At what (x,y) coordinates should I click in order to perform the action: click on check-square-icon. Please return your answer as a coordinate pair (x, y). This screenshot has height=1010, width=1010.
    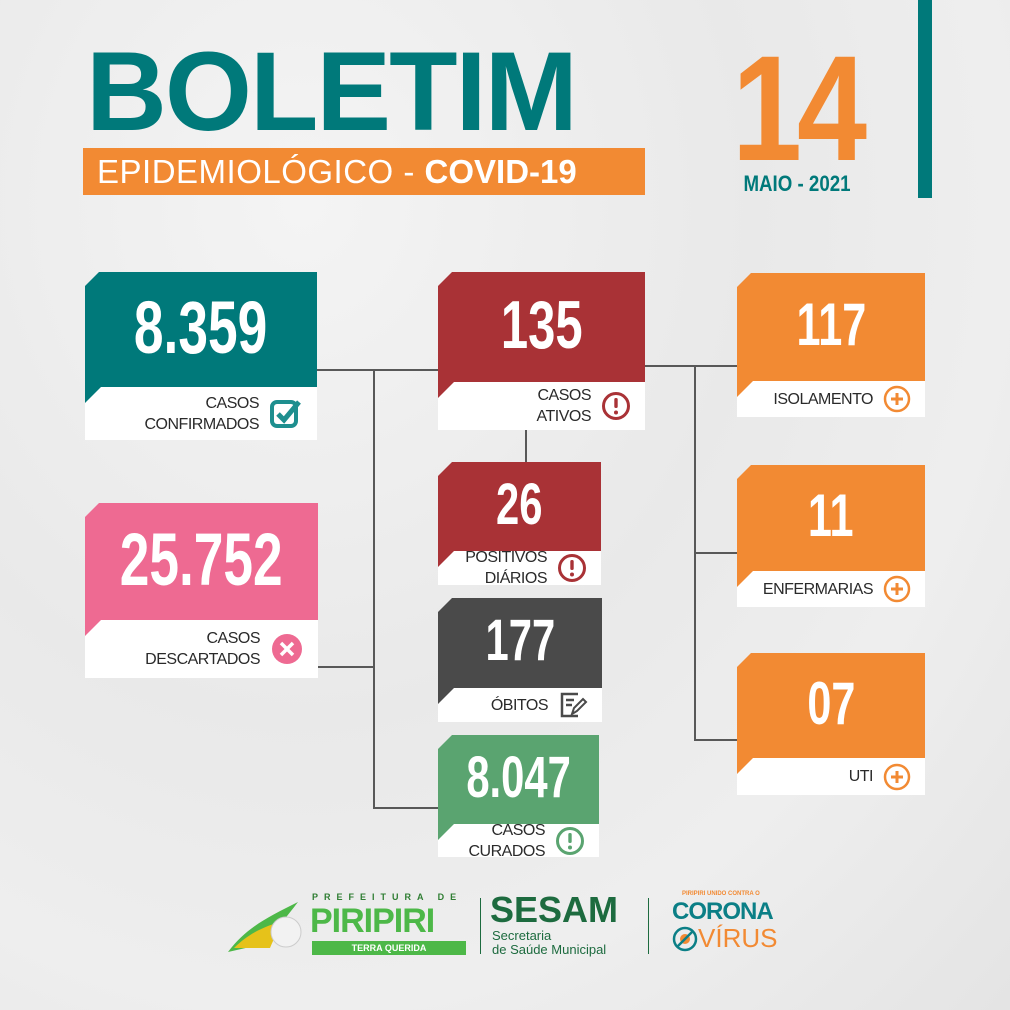
    Looking at the image, I should click on (286, 414).